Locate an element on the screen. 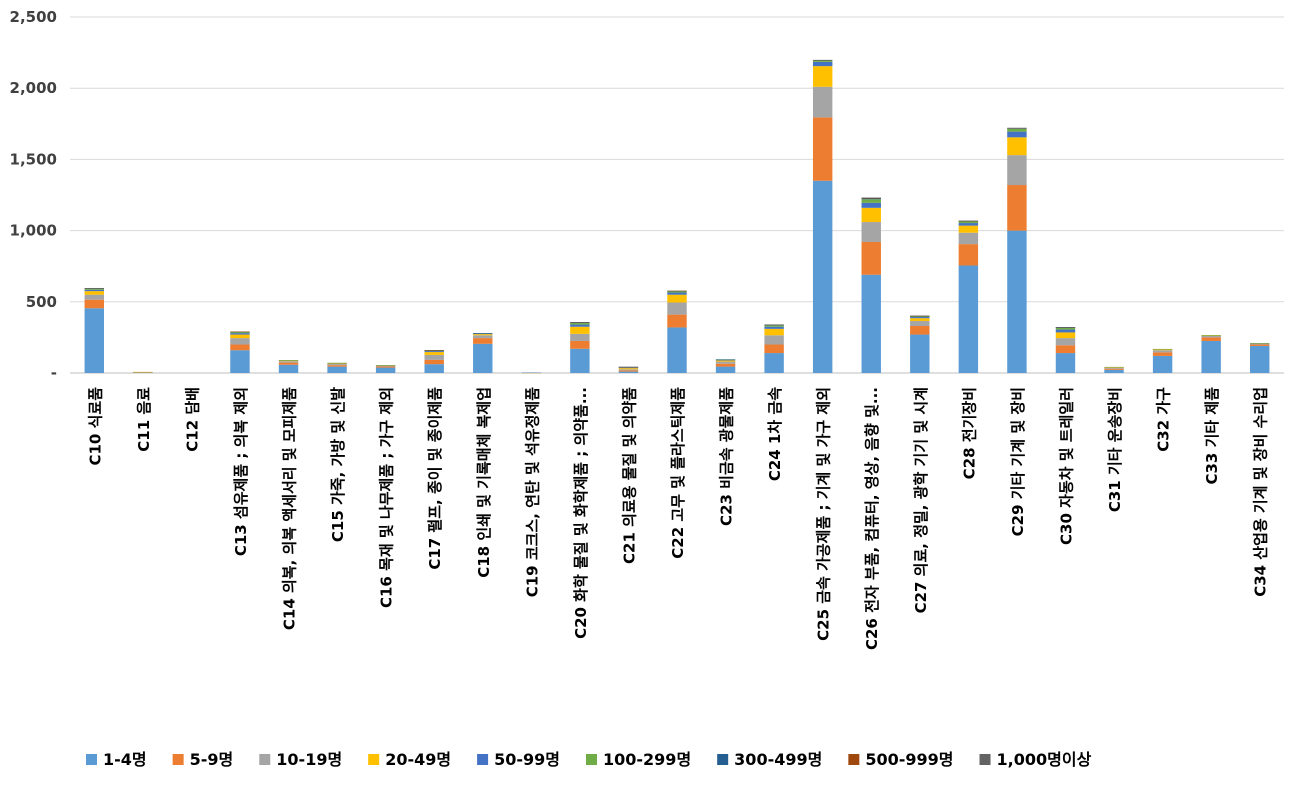 Image resolution: width=1299 pixels, height=786 pixels. x-tick-label: C30 자동차 및 트레일러 is located at coordinates (1066, 466).